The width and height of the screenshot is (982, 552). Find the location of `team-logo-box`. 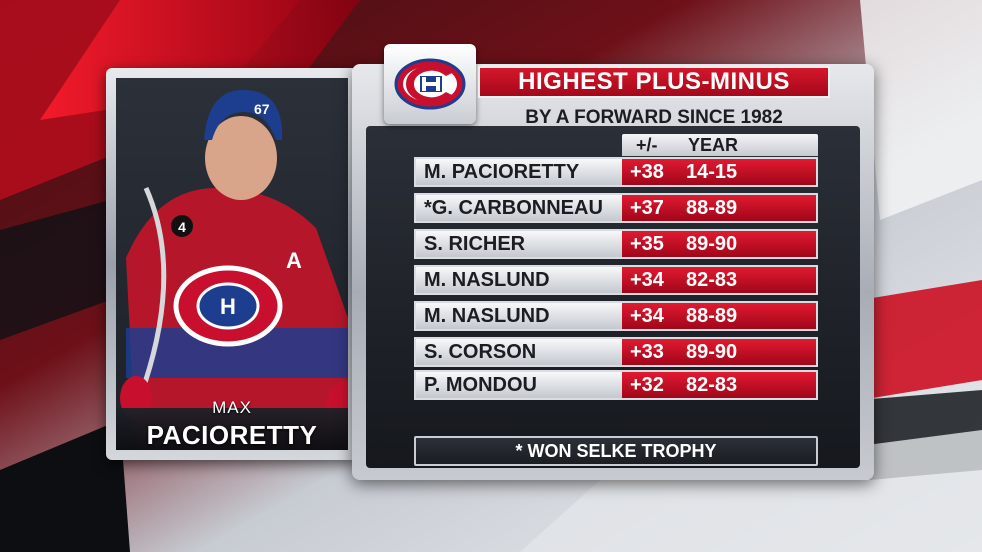

team-logo-box is located at coordinates (430, 84).